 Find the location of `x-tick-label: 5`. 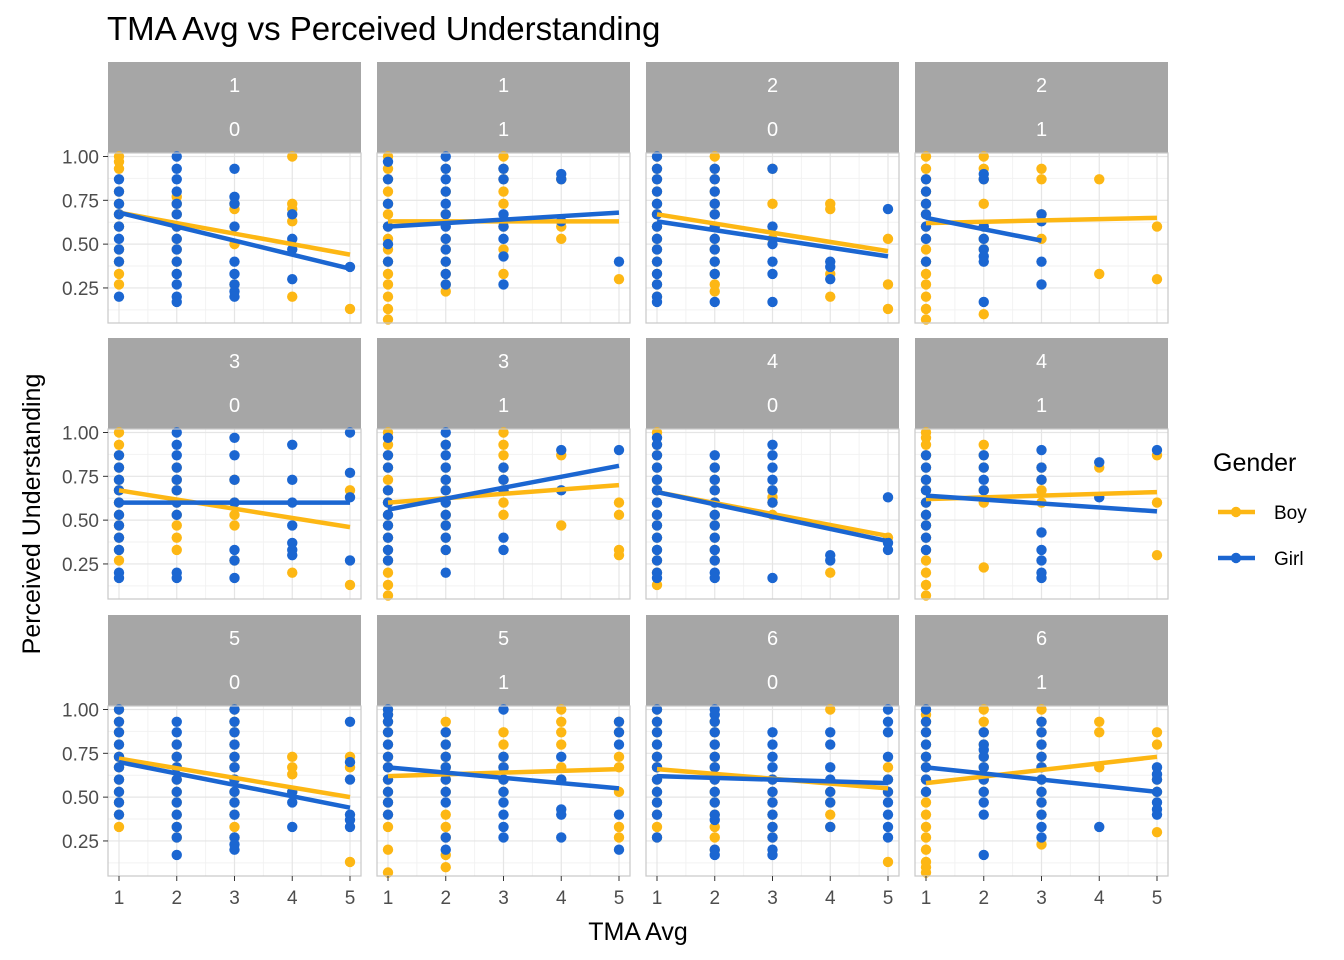

x-tick-label: 5 is located at coordinates (619, 898).